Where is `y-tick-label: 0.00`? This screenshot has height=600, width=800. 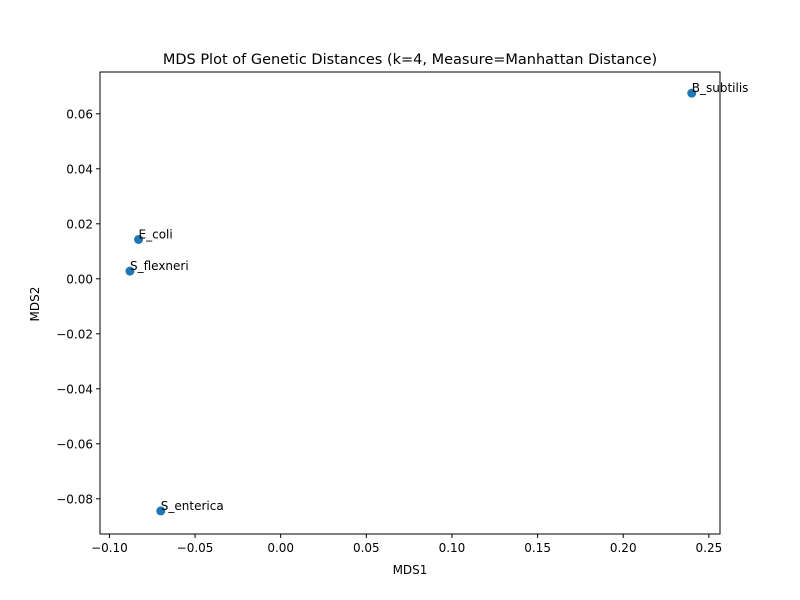
y-tick-label: 0.00 is located at coordinates (79, 279).